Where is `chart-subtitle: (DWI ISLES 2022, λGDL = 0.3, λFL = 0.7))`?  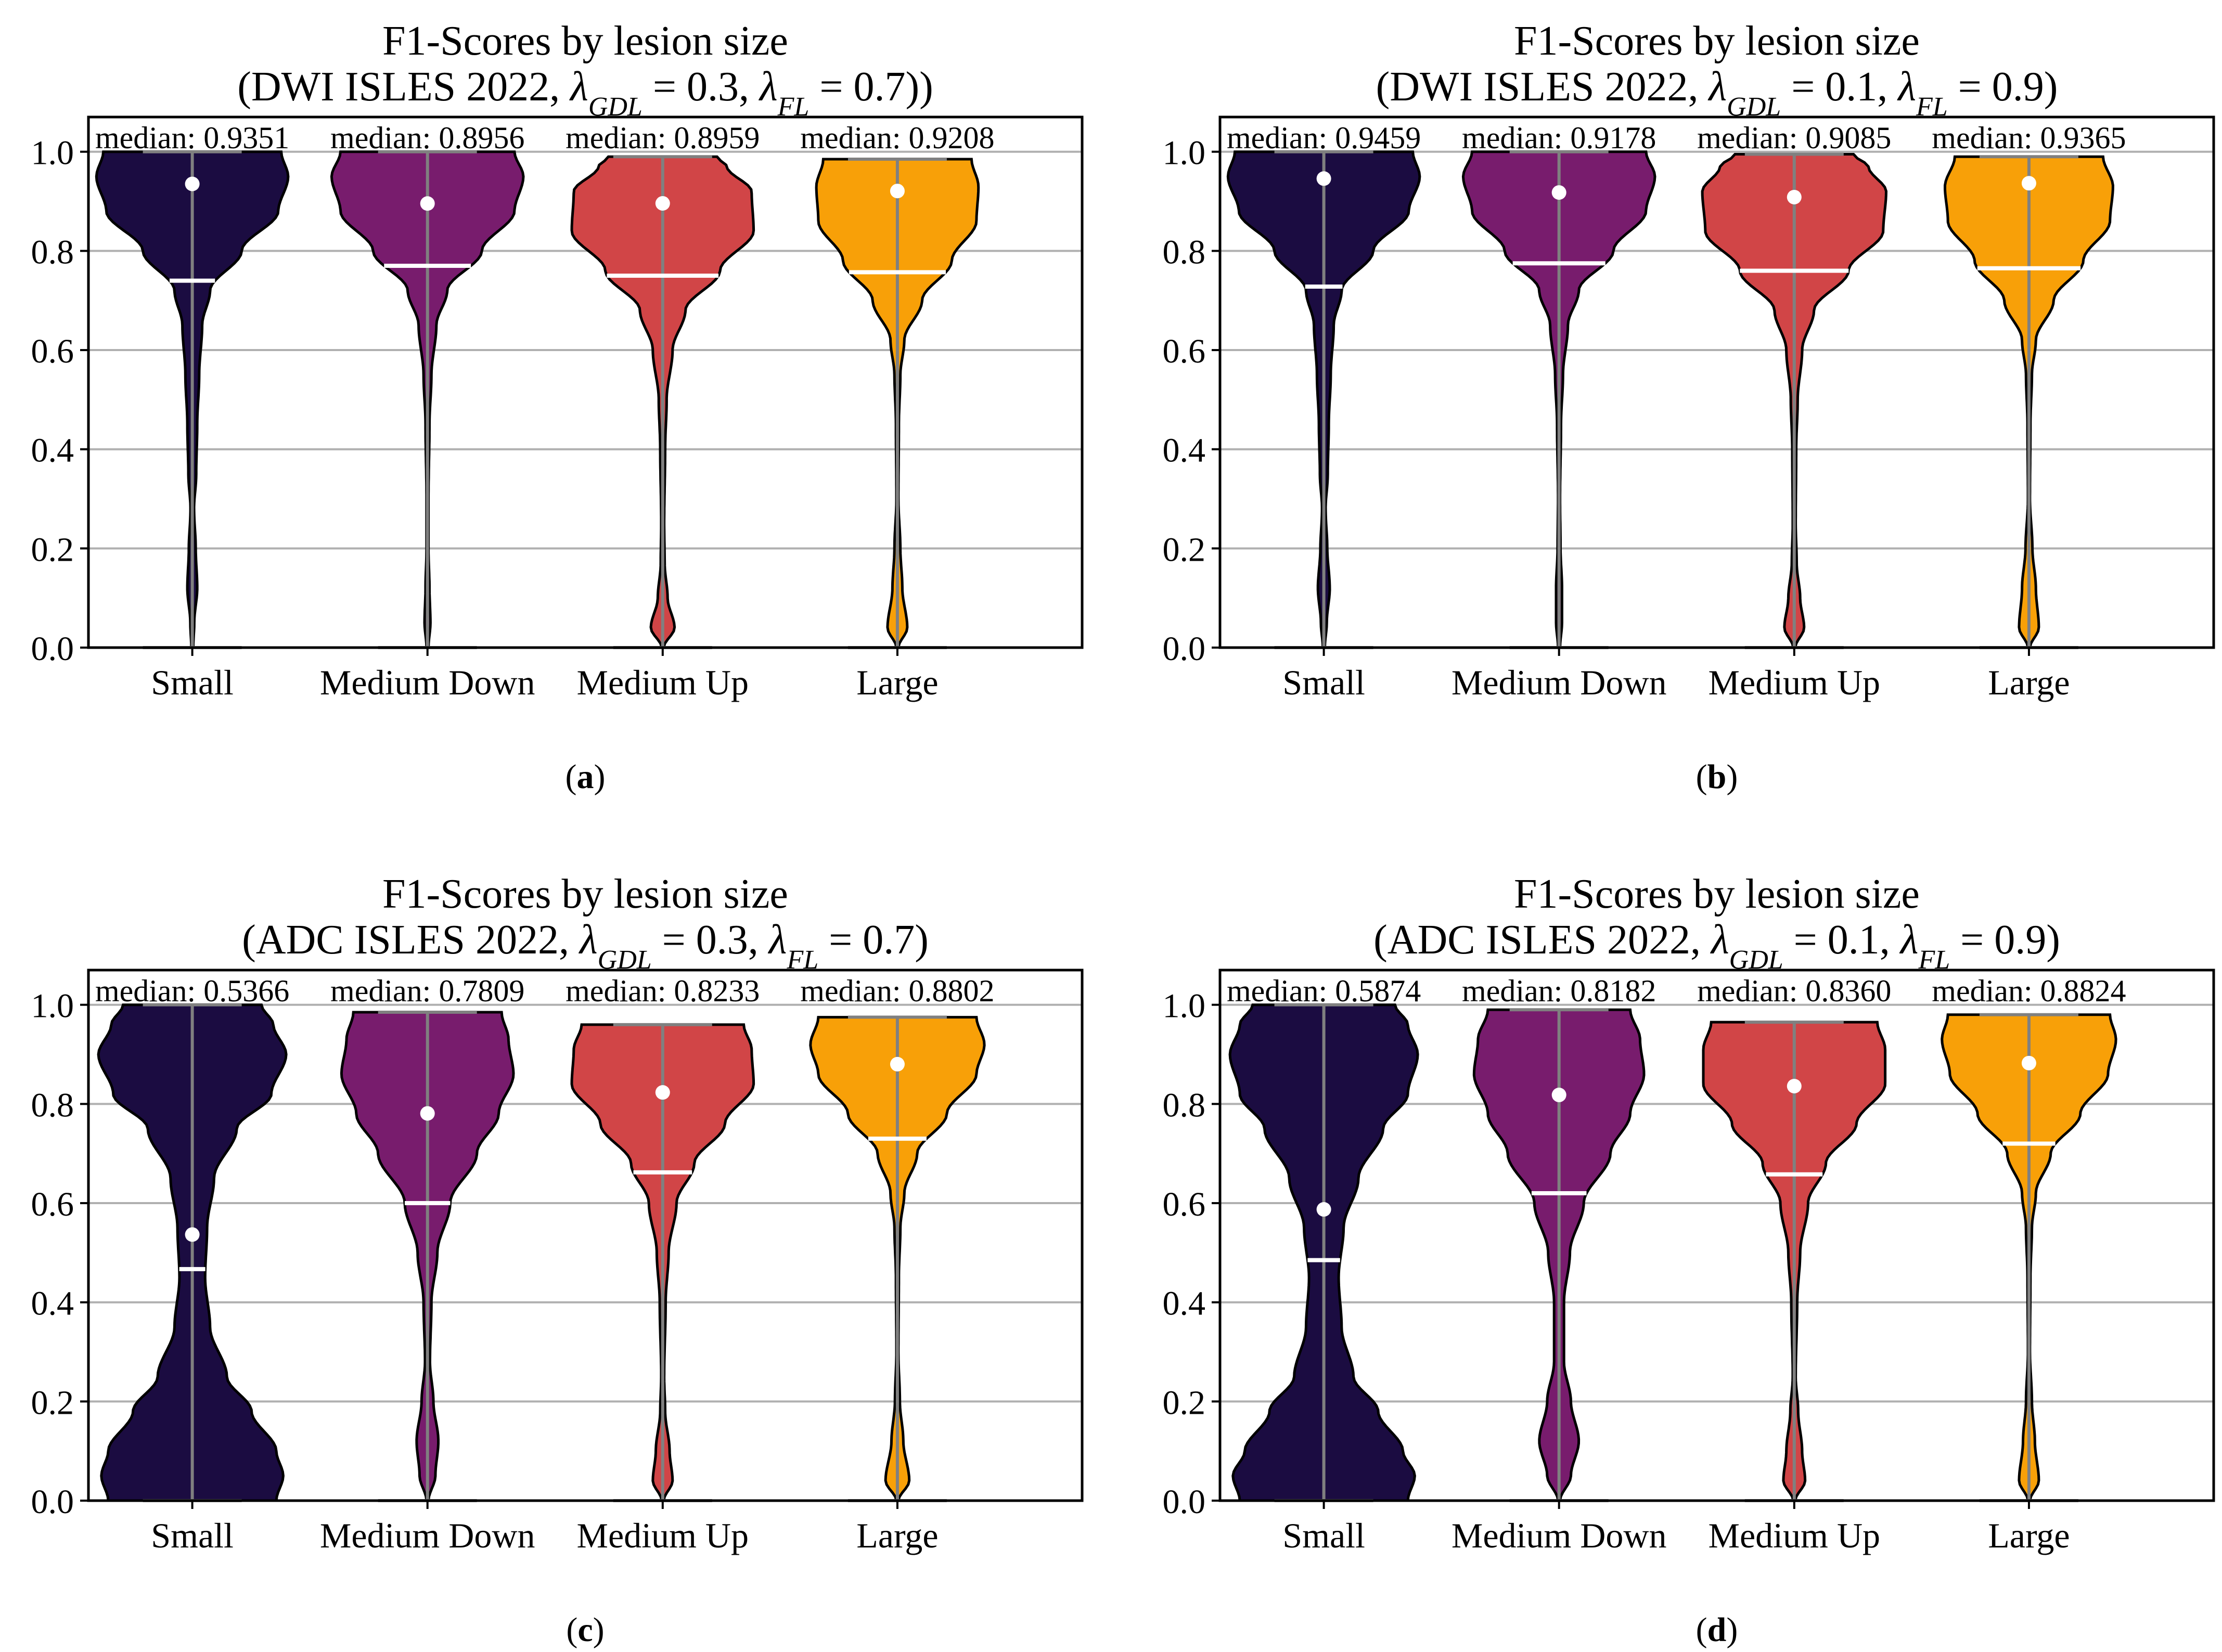
chart-subtitle: (DWI ISLES 2022, λGDL = 0.3, λFL = 0.7)) is located at coordinates (585, 93).